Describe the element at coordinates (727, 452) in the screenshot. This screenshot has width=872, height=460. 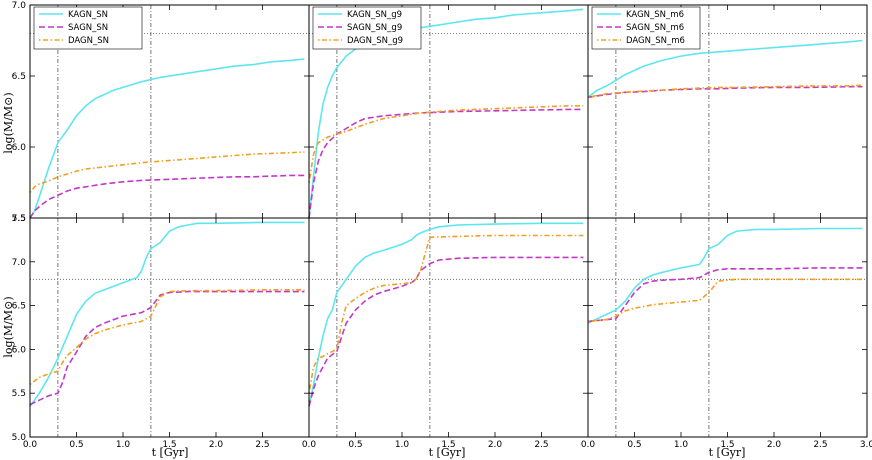
I see `x-axis-label-right: t [Gyr]` at that location.